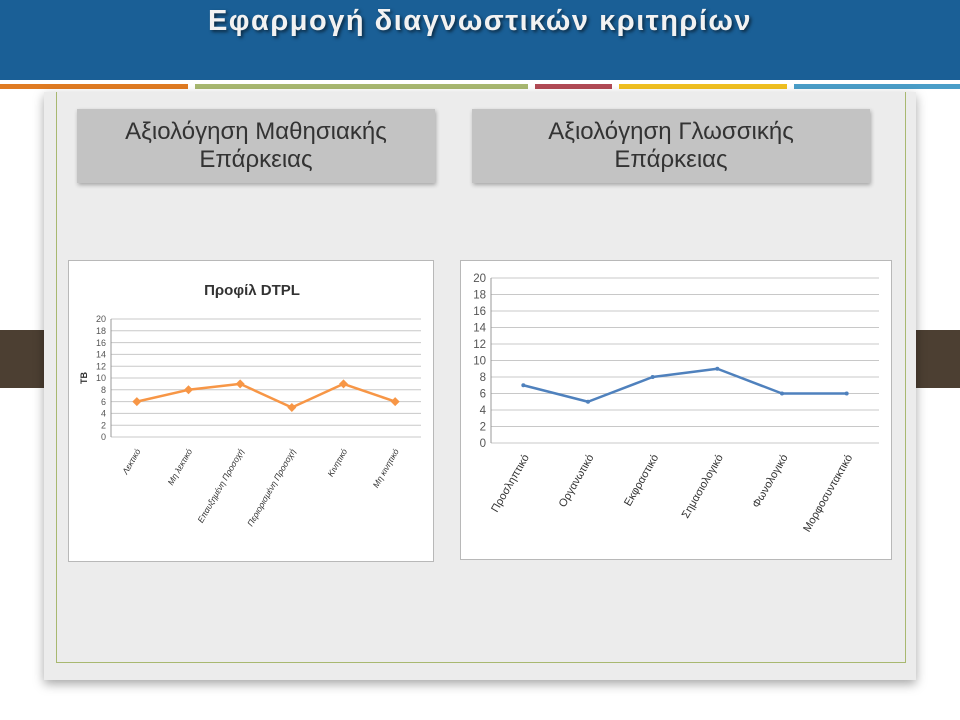 The width and height of the screenshot is (960, 720). I want to click on x-category-label: Επαυξημένη Προσοχή, so click(220, 486).